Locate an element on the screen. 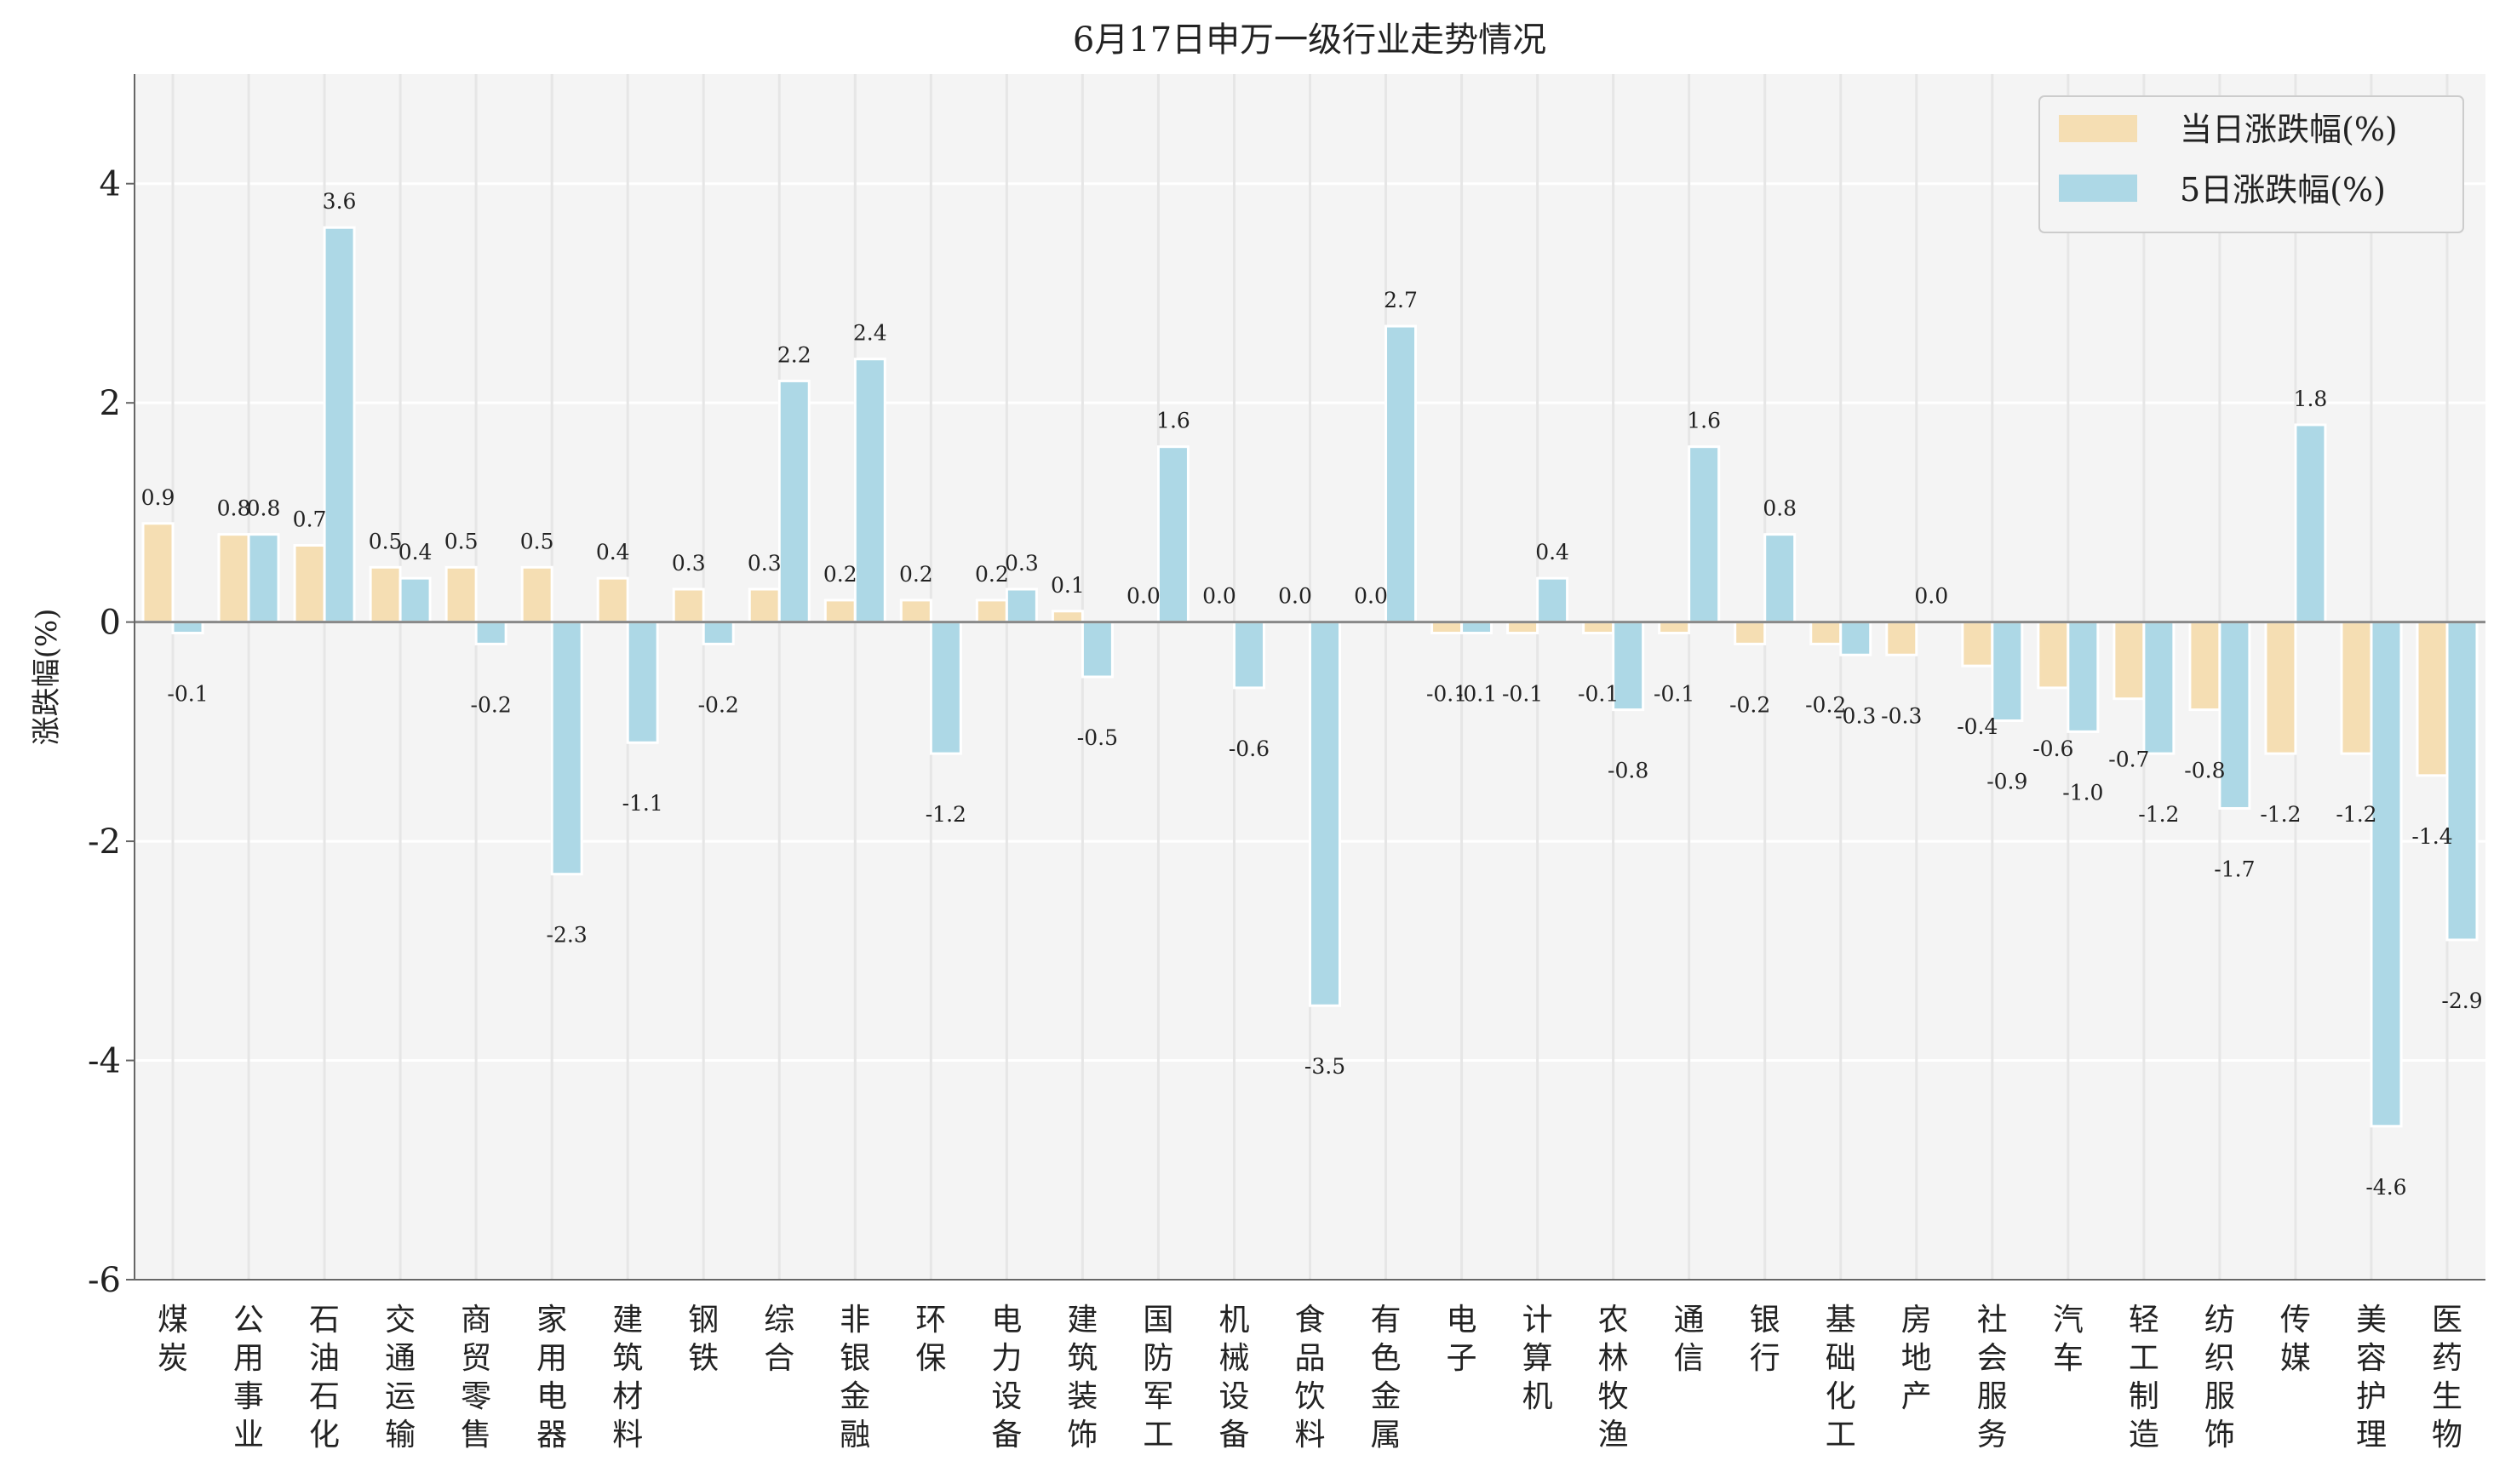 This screenshot has height=1484, width=2511. data-label-daily: -0.4 is located at coordinates (1977, 727).